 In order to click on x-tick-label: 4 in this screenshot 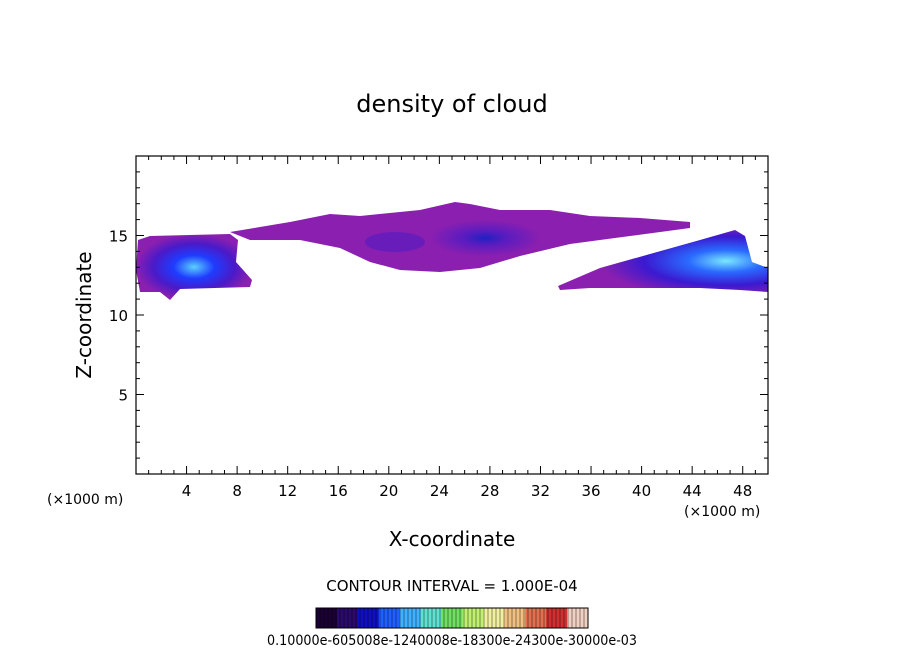, I will do `click(187, 491)`.